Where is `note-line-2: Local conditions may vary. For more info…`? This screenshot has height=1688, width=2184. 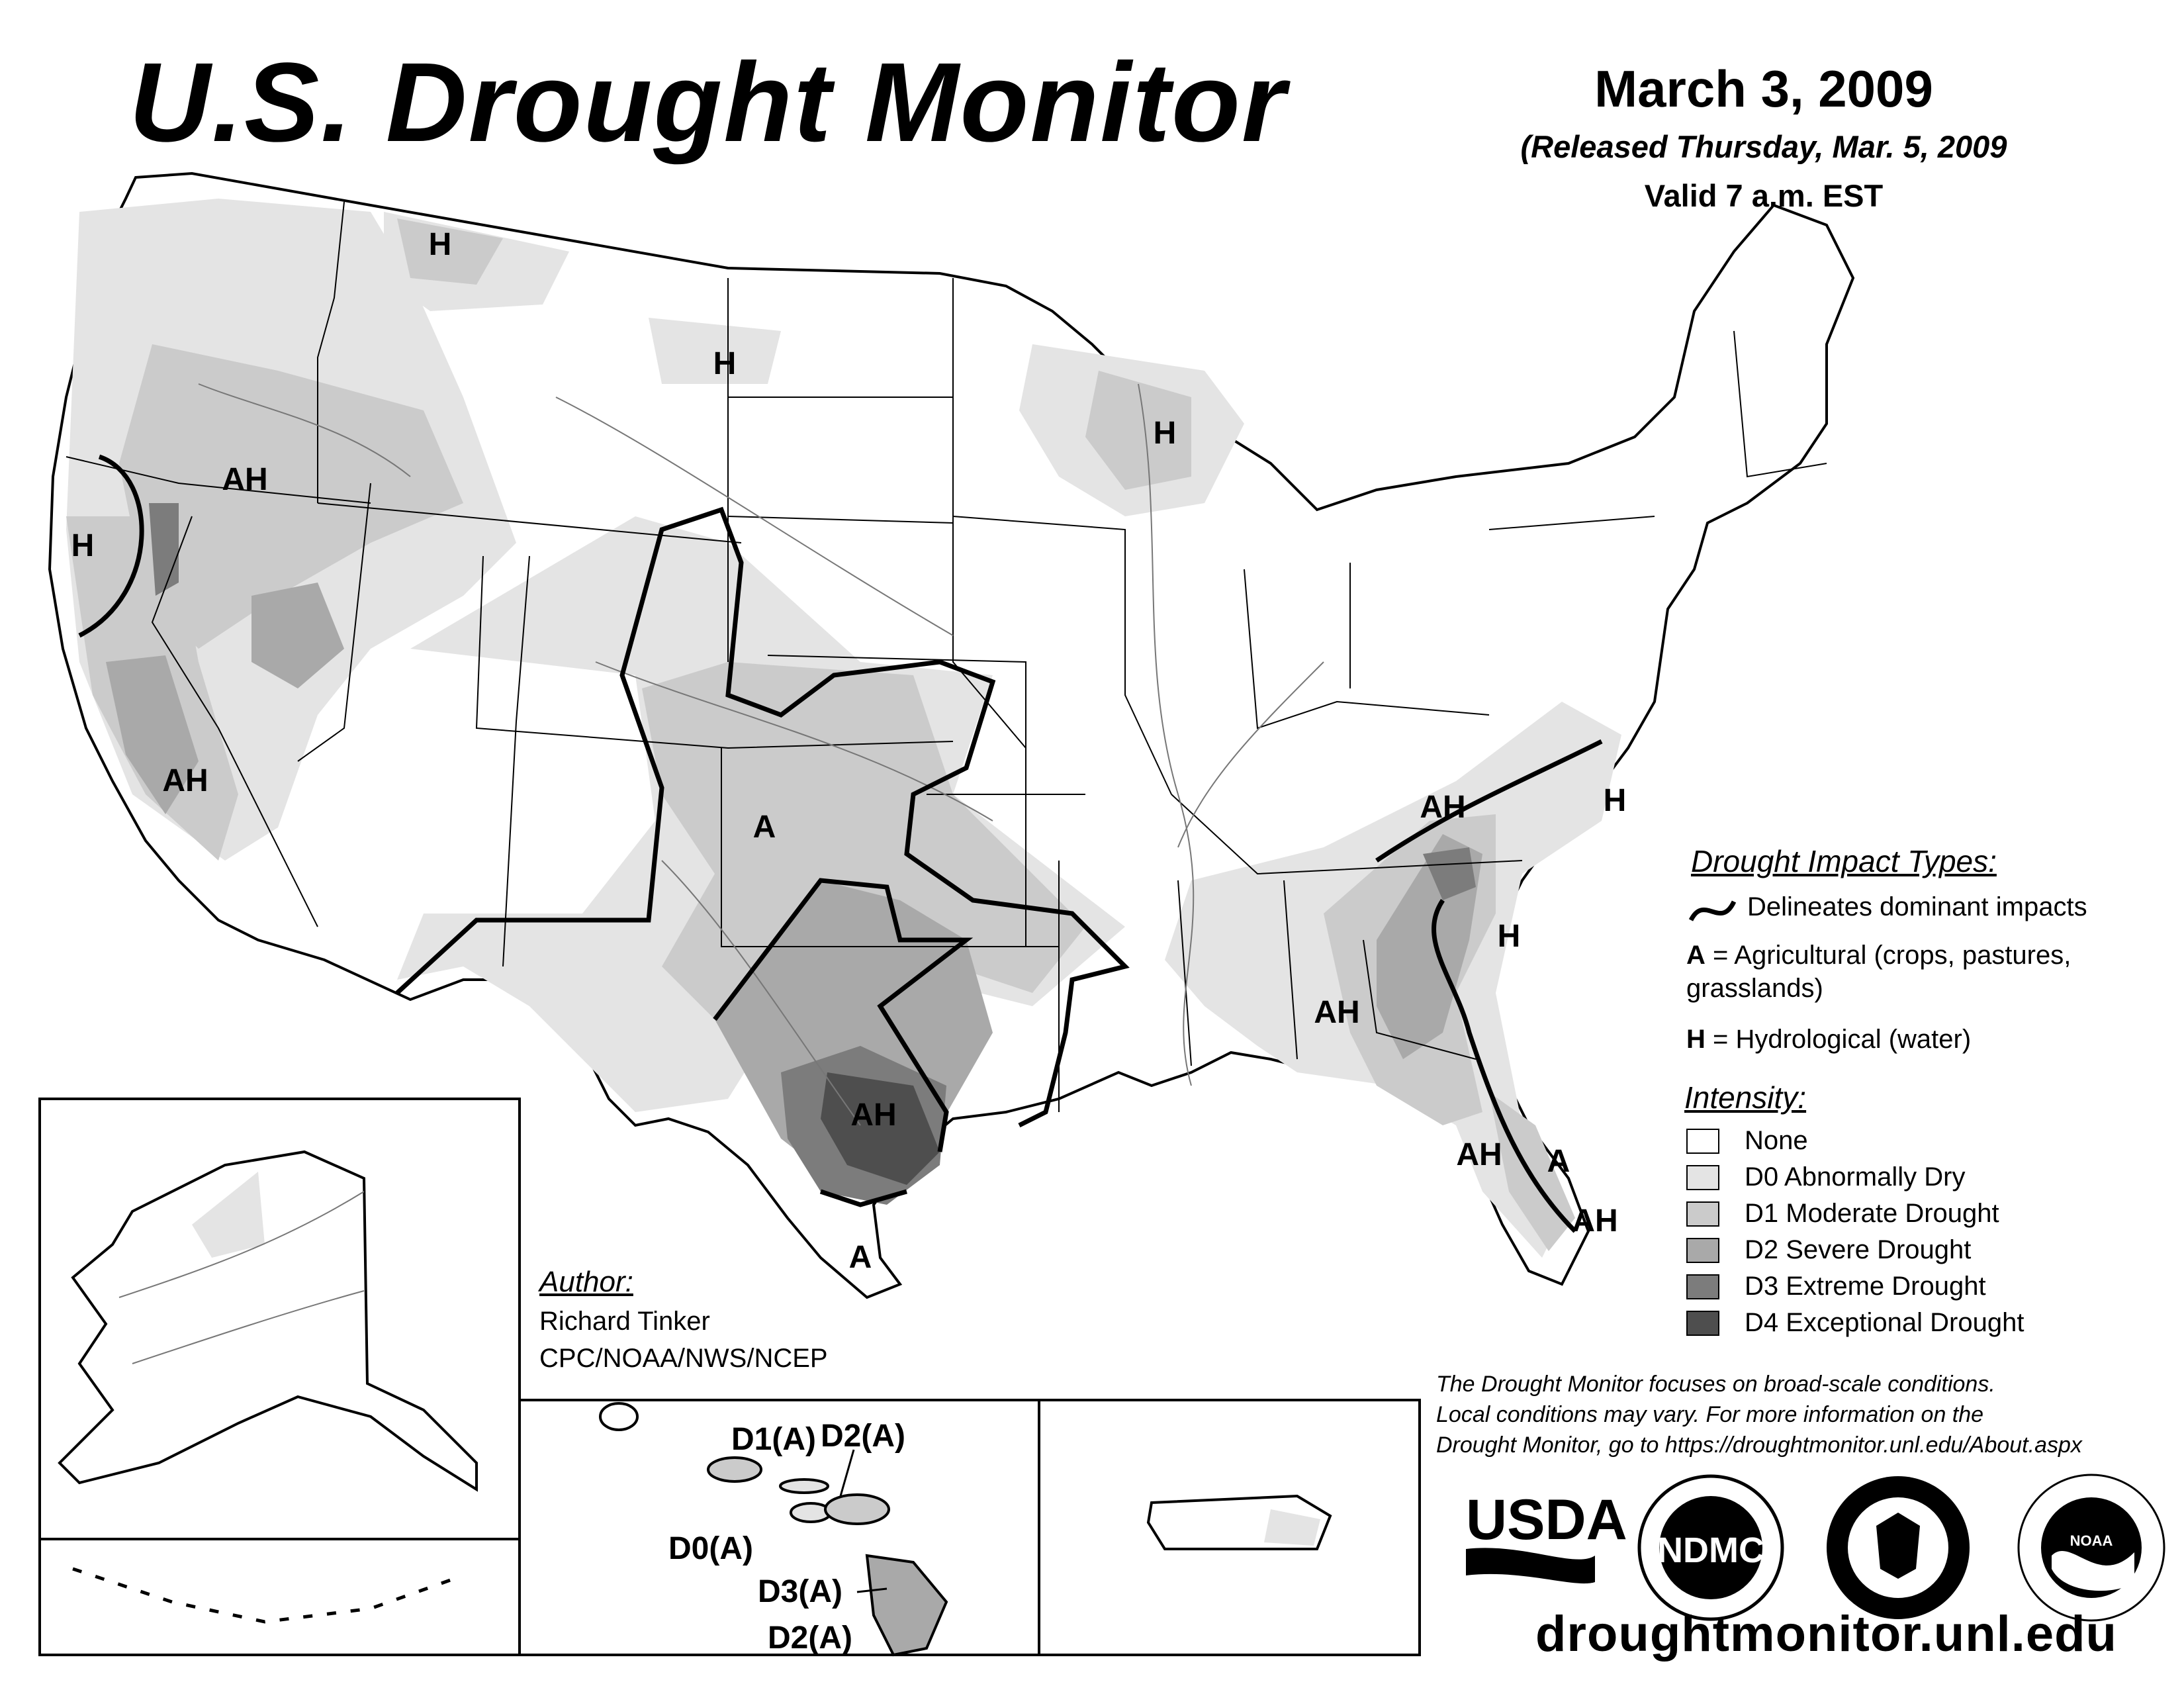 note-line-2: Local conditions may vary. For more info… is located at coordinates (1710, 1415).